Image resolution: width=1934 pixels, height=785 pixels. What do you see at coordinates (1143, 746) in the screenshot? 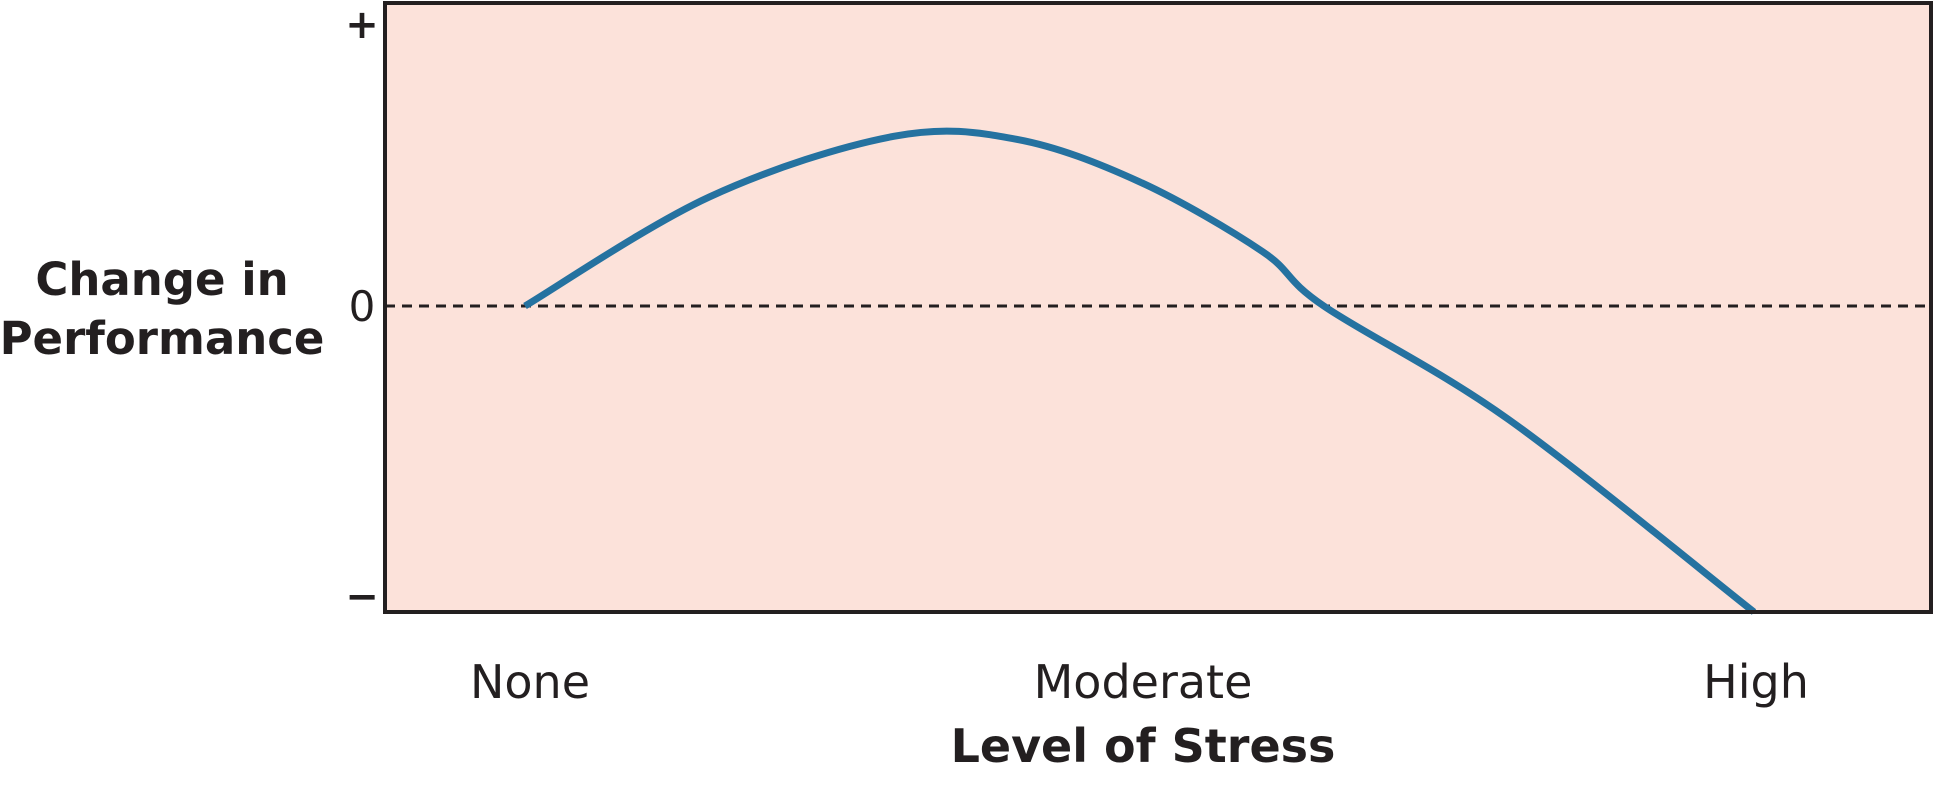
I see `x-axis-label: Level of Stress` at bounding box center [1143, 746].